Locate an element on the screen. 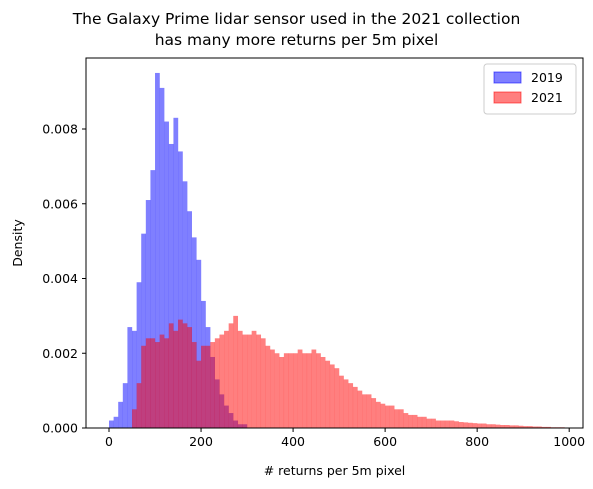 The width and height of the screenshot is (593, 489). legend-label-2019: 2019 is located at coordinates (547, 77).